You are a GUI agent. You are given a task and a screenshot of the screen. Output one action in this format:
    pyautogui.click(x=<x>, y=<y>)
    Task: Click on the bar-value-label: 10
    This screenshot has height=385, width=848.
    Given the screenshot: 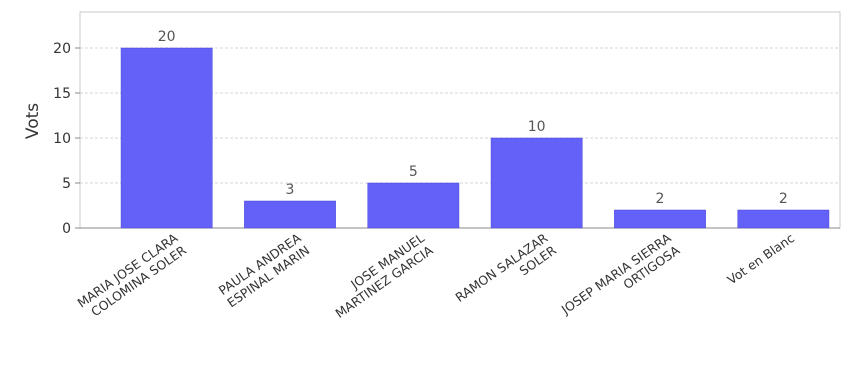 What is the action you would take?
    pyautogui.click(x=537, y=127)
    